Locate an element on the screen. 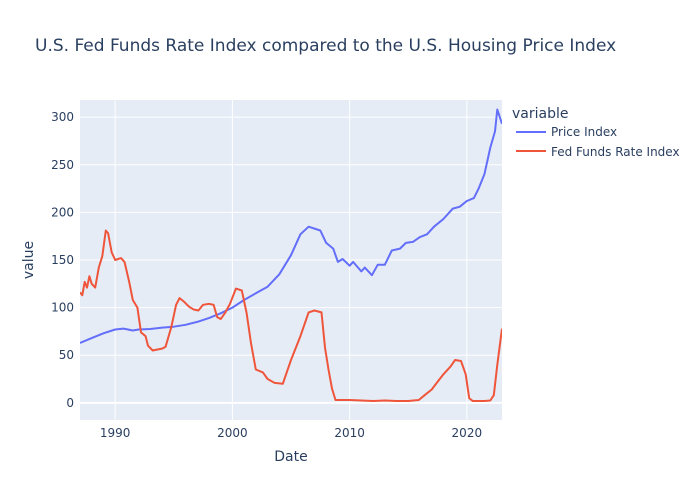  x-axis-title: Date is located at coordinates (290, 457).